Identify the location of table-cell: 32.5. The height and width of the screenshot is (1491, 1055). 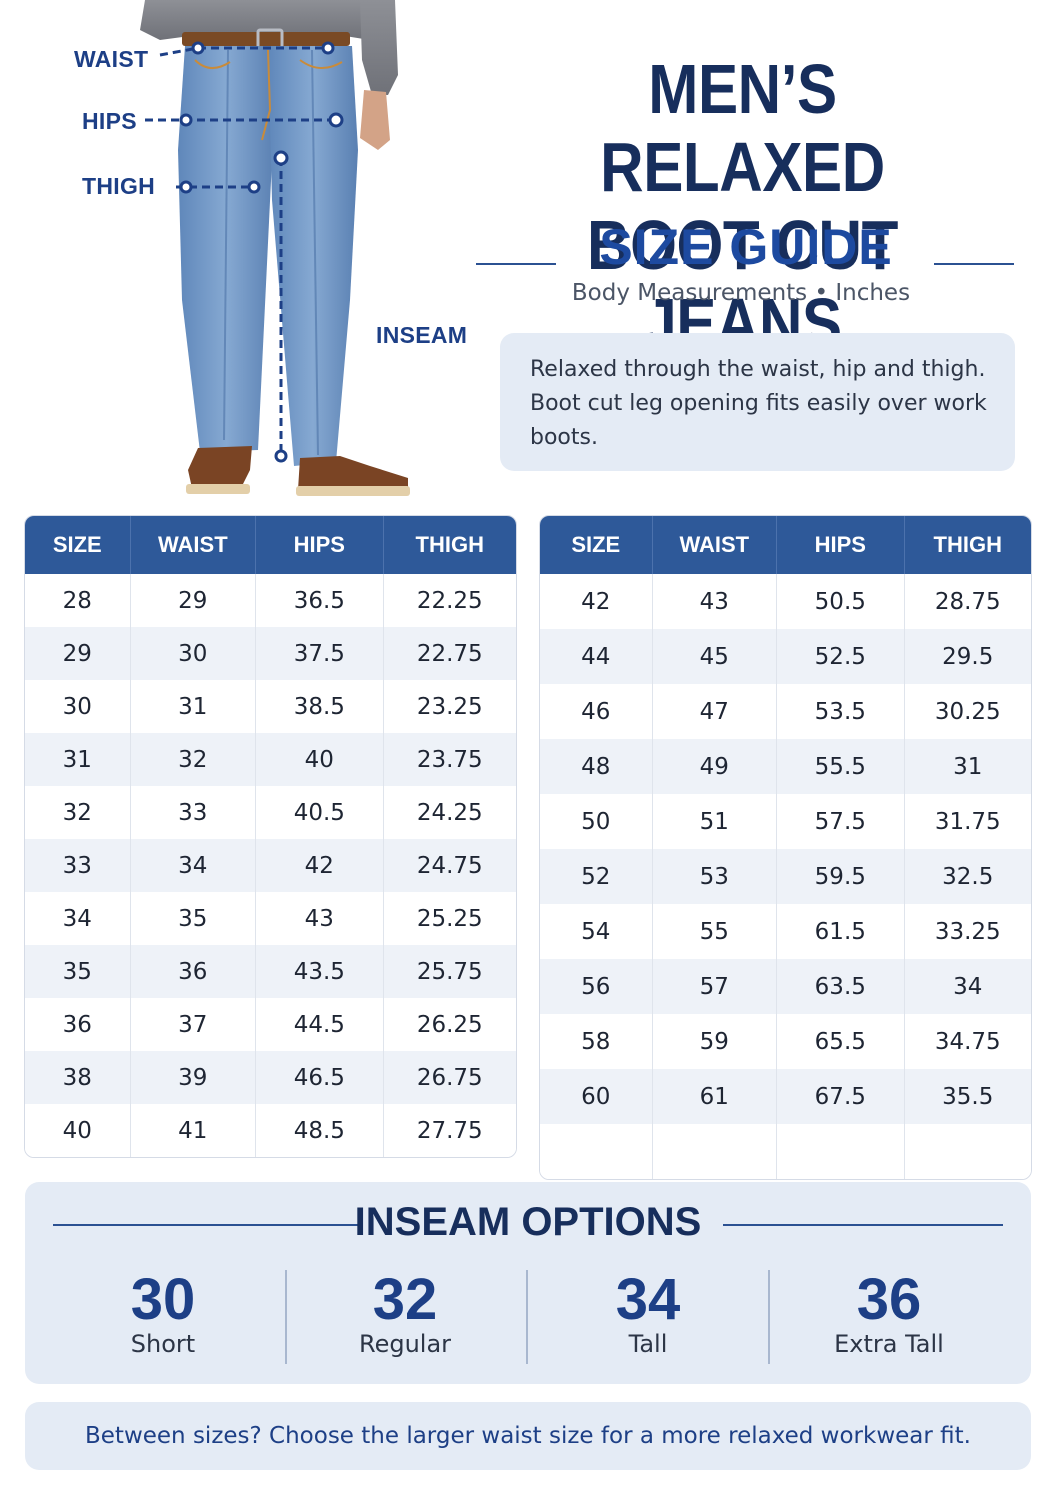
(968, 876).